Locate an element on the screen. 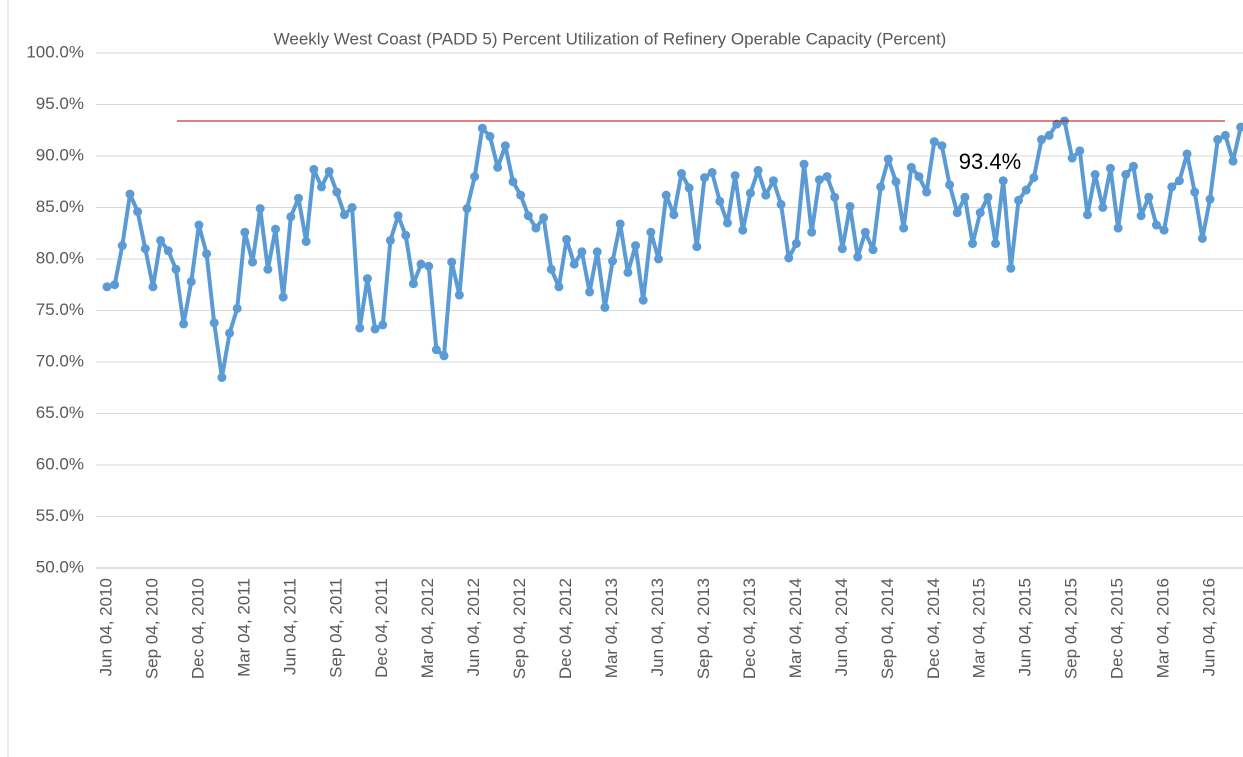  y-tick-label: 65.0% is located at coordinates (60, 412).